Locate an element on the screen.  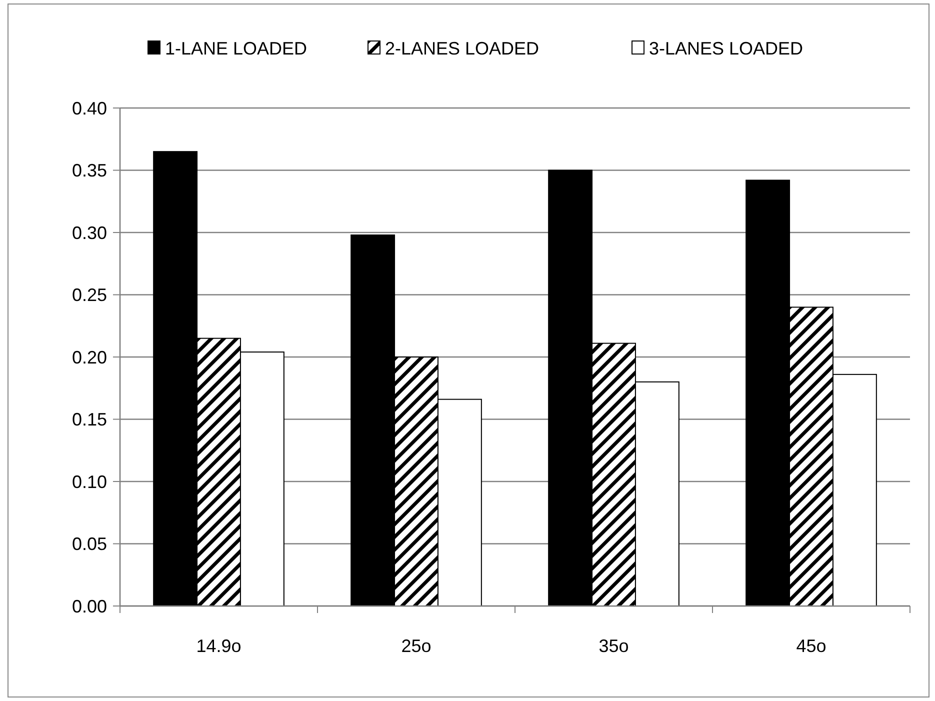
y-tick-label: 0.35 is located at coordinates (89, 170).